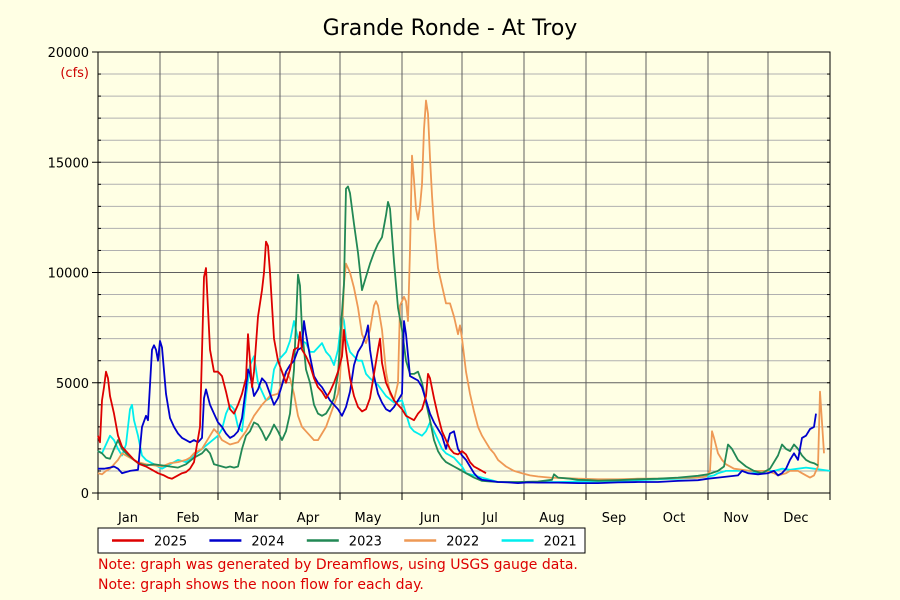 The width and height of the screenshot is (900, 600). What do you see at coordinates (551, 518) in the screenshot?
I see `x-tick-label: Aug` at bounding box center [551, 518].